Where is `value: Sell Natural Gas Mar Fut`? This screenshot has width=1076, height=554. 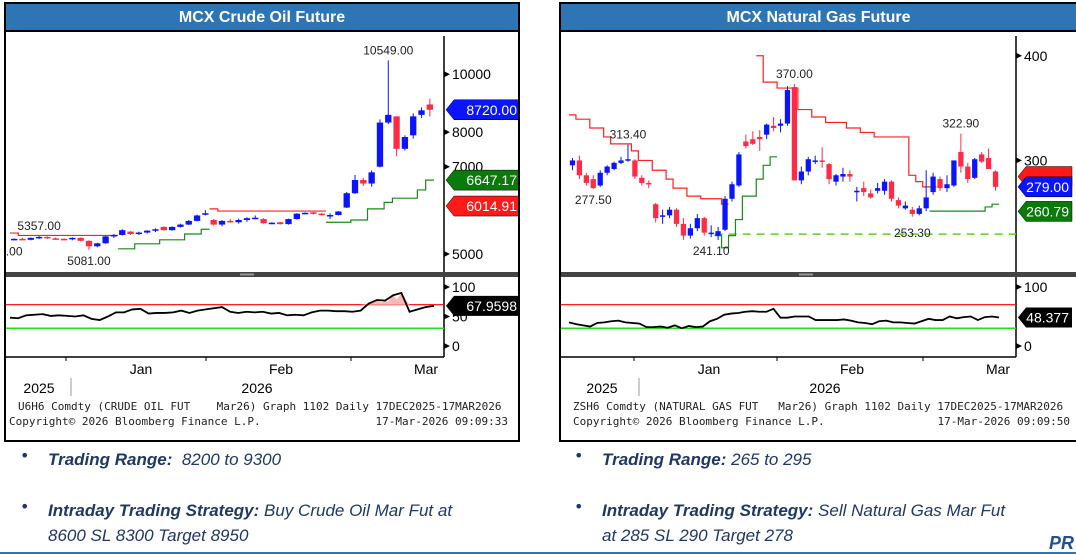 value: Sell Natural Gas Mar Fut is located at coordinates (912, 510).